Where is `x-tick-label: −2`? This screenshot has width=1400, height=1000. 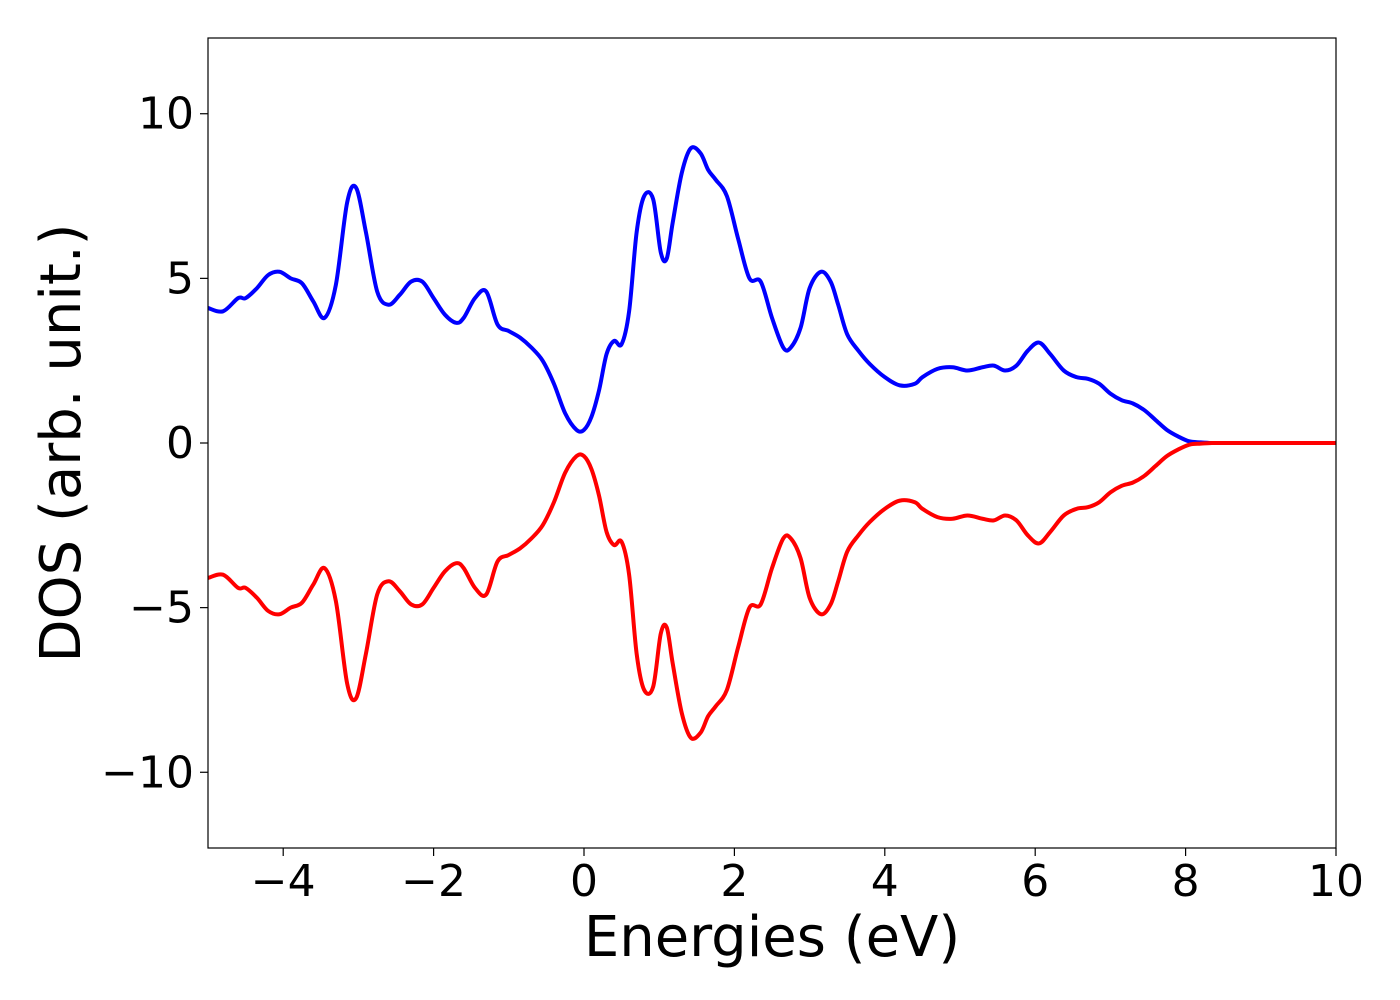
x-tick-label: −2 is located at coordinates (433, 881).